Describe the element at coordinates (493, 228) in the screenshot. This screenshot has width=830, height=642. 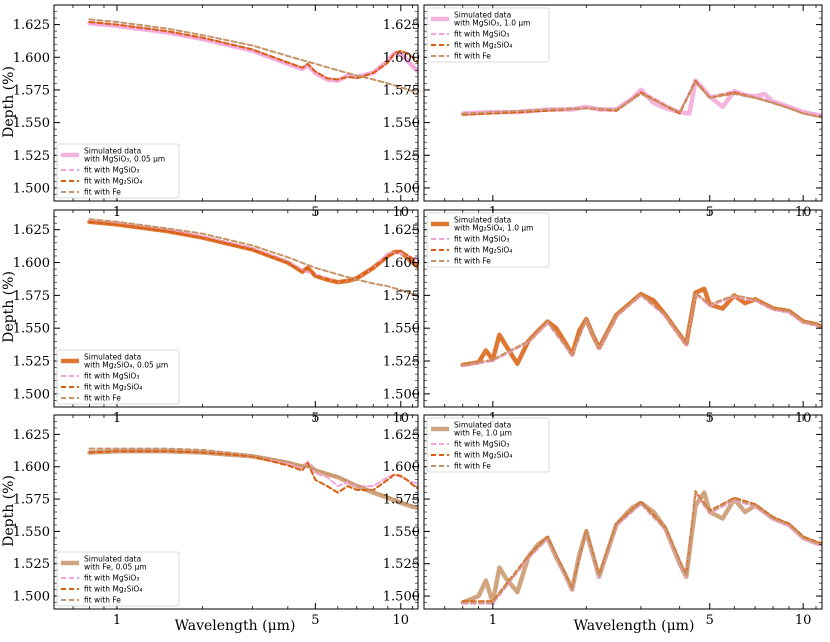
I see `legend-label: with Mg₂SiO₄, 1.0 μm` at that location.